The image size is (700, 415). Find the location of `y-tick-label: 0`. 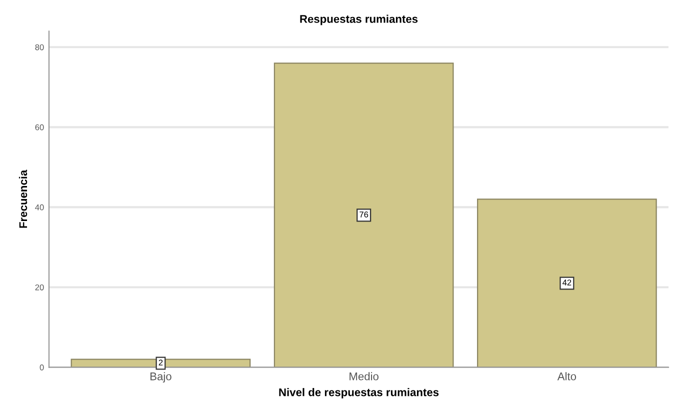

y-tick-label: 0 is located at coordinates (42, 367).